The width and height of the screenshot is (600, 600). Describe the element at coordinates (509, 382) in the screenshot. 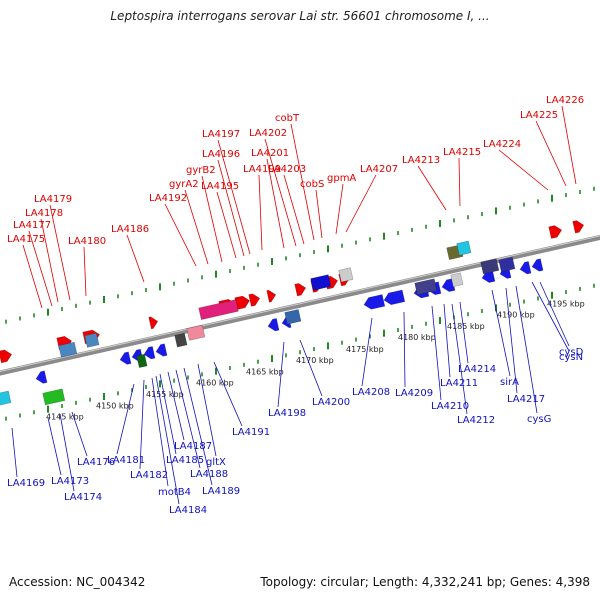

I see `reverse-gene-label: sirA` at that location.